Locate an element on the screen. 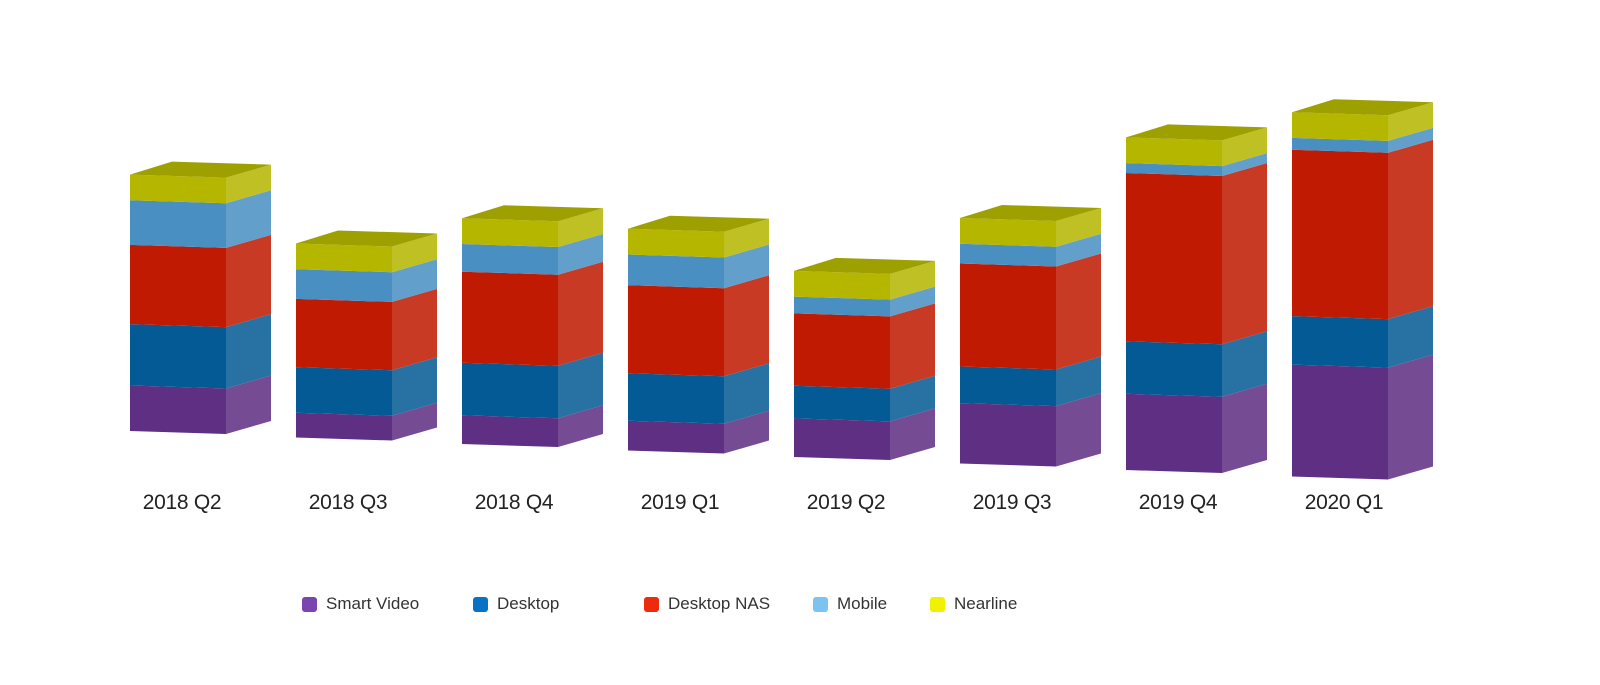 Image resolution: width=1600 pixels, height=685 pixels. legend-item-desktop-nas: Desktop NAS is located at coordinates (707, 604).